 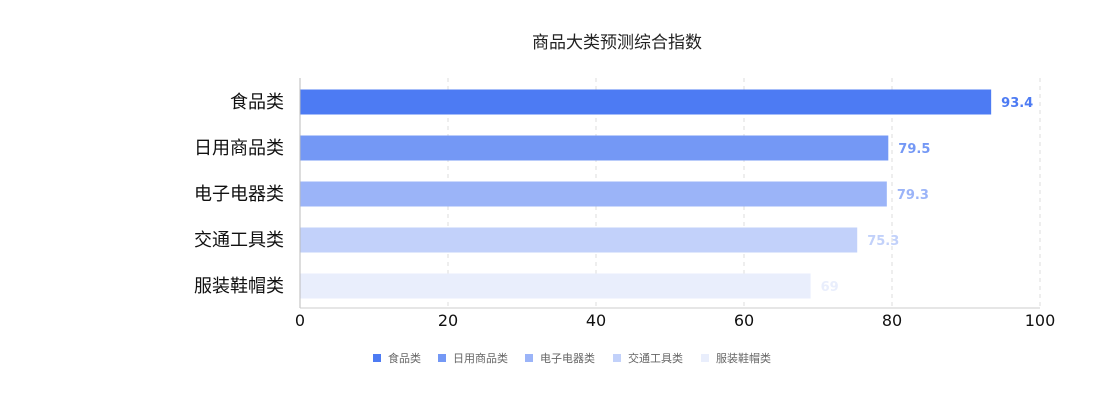 What do you see at coordinates (404, 358) in the screenshot?
I see `legend-label-0: 食品类` at bounding box center [404, 358].